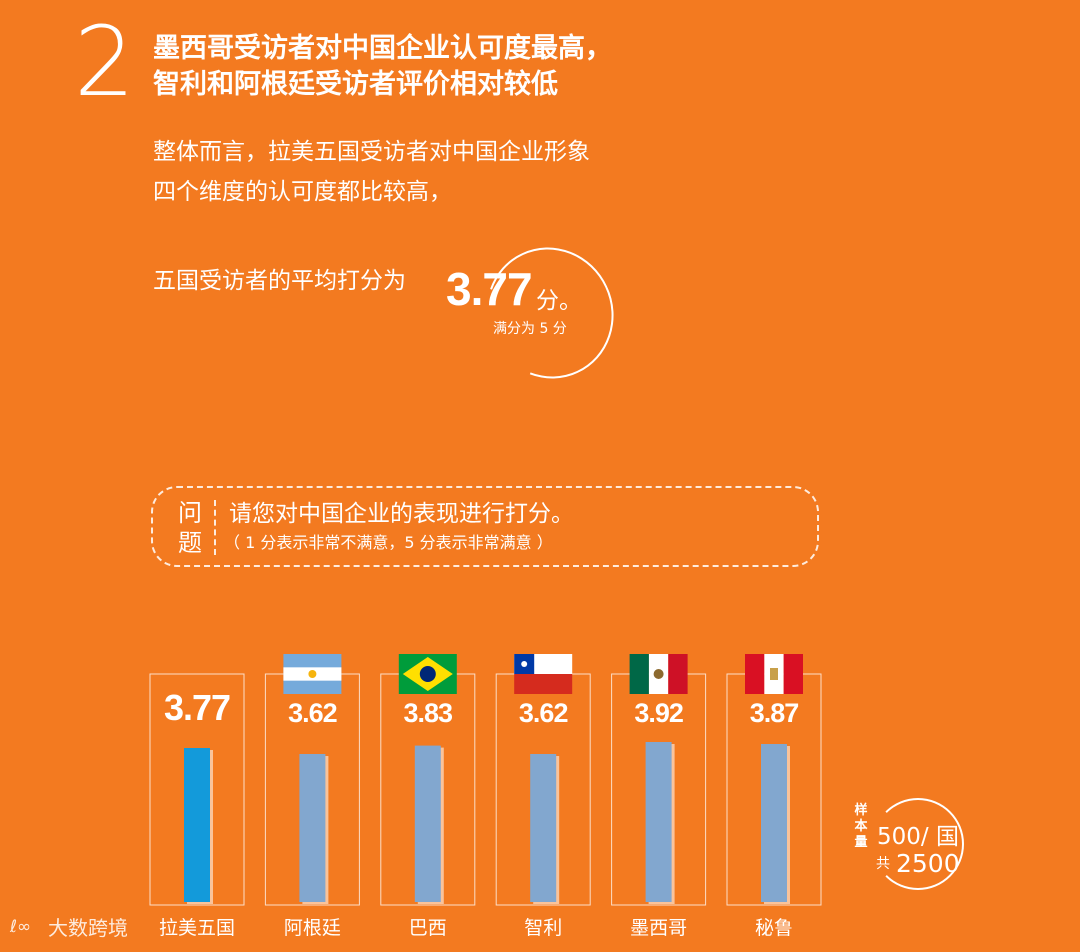 This screenshot has height=952, width=1080. Describe the element at coordinates (918, 837) in the screenshot. I see `sample-per-country: 500/ 国` at that location.